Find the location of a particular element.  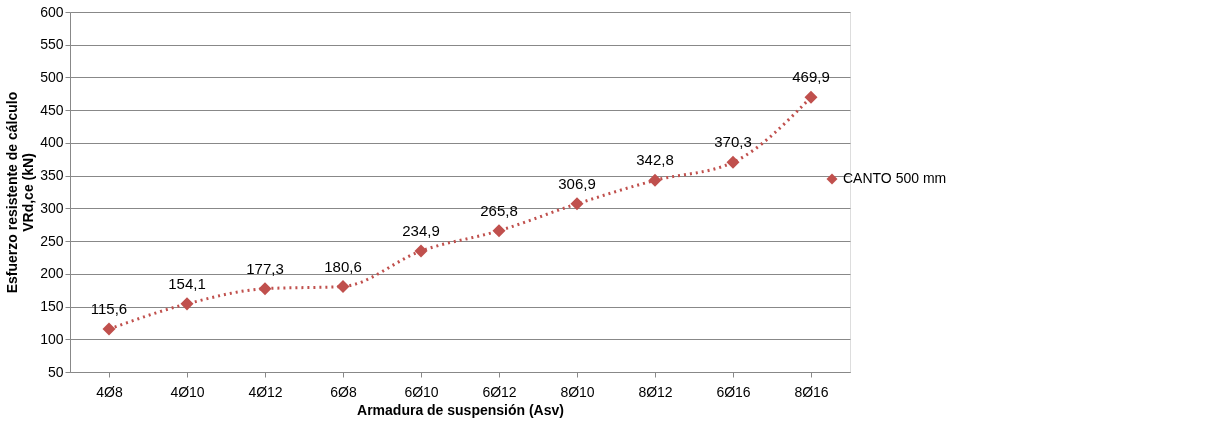

data-label: 234,9 is located at coordinates (421, 230).